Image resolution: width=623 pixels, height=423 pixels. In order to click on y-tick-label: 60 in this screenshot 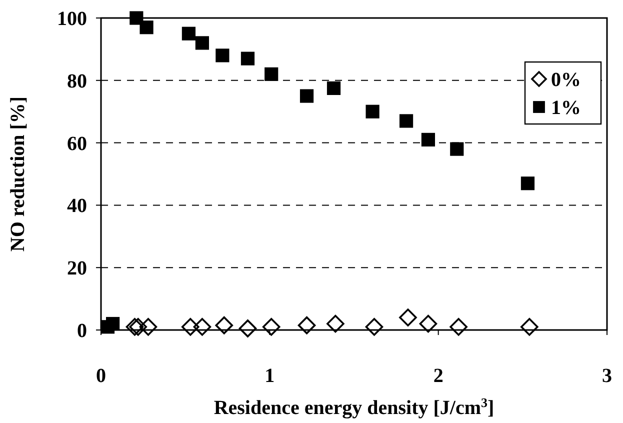, I will do `click(77, 143)`.